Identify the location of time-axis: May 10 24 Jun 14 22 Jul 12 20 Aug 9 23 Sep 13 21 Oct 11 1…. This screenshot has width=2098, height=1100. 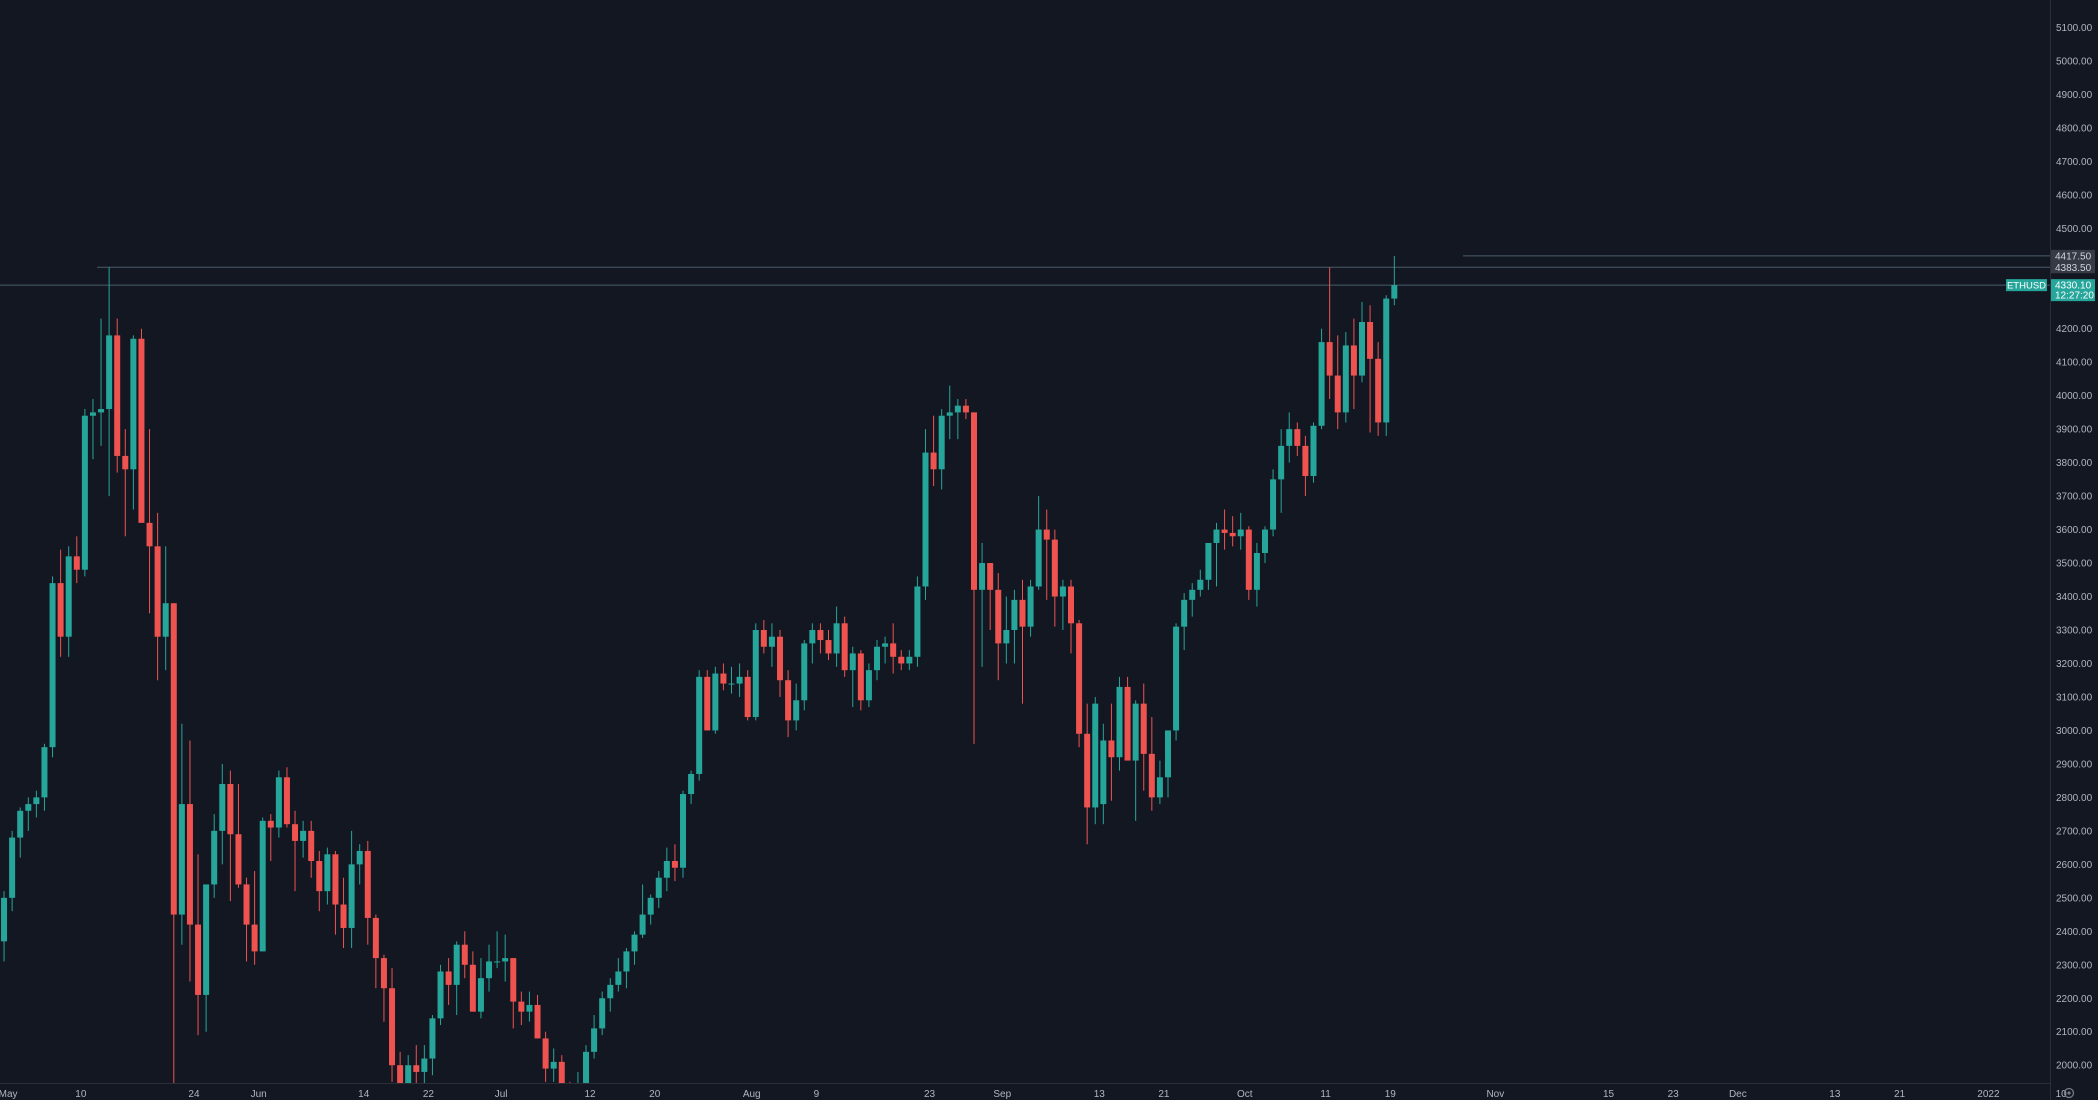
(1033, 1091).